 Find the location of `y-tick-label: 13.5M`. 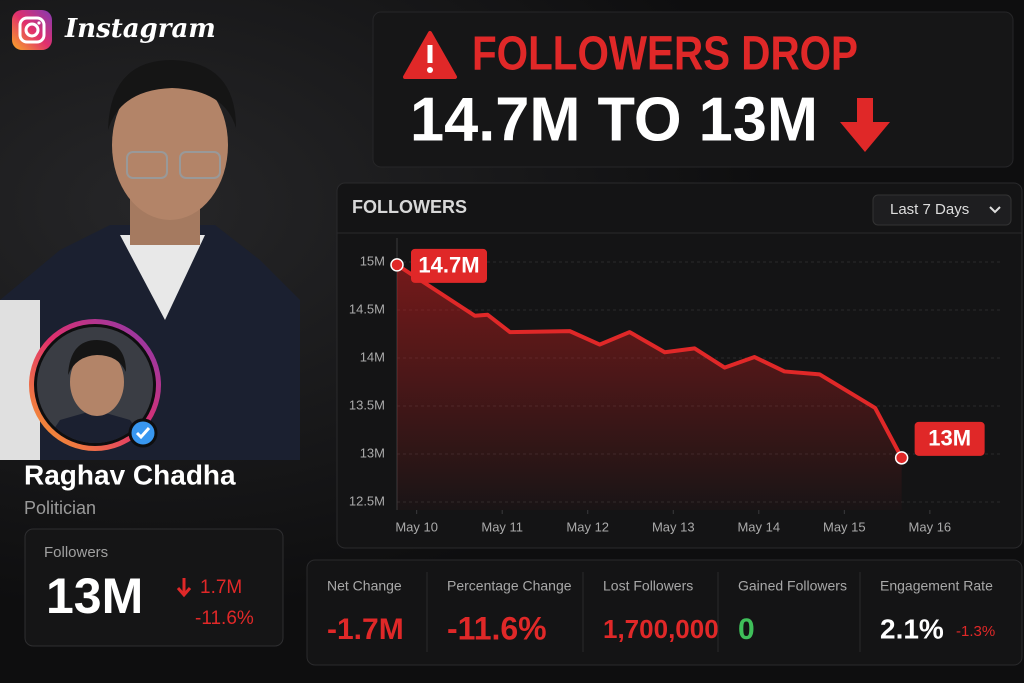

y-tick-label: 13.5M is located at coordinates (367, 404).